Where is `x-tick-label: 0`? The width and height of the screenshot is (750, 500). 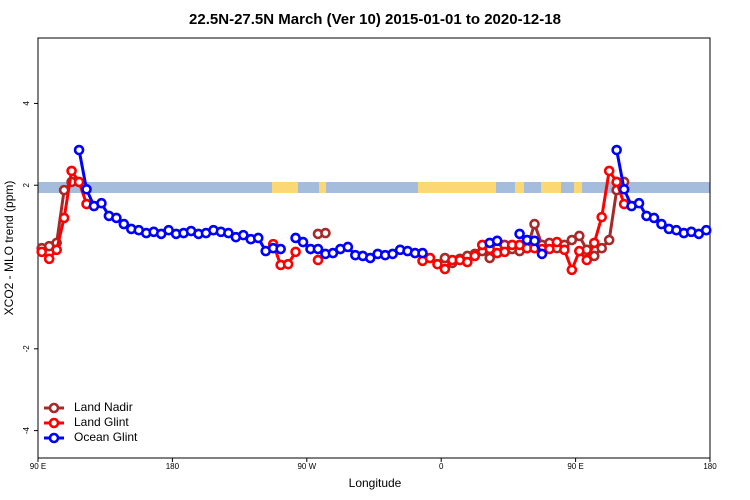 x-tick-label: 0 is located at coordinates (441, 466).